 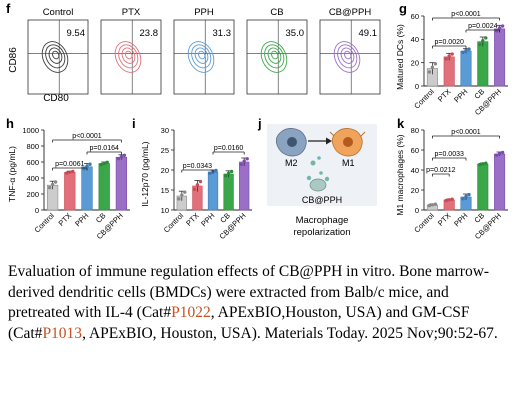 I want to click on y-tick-label: 20, so click(x=415, y=62).